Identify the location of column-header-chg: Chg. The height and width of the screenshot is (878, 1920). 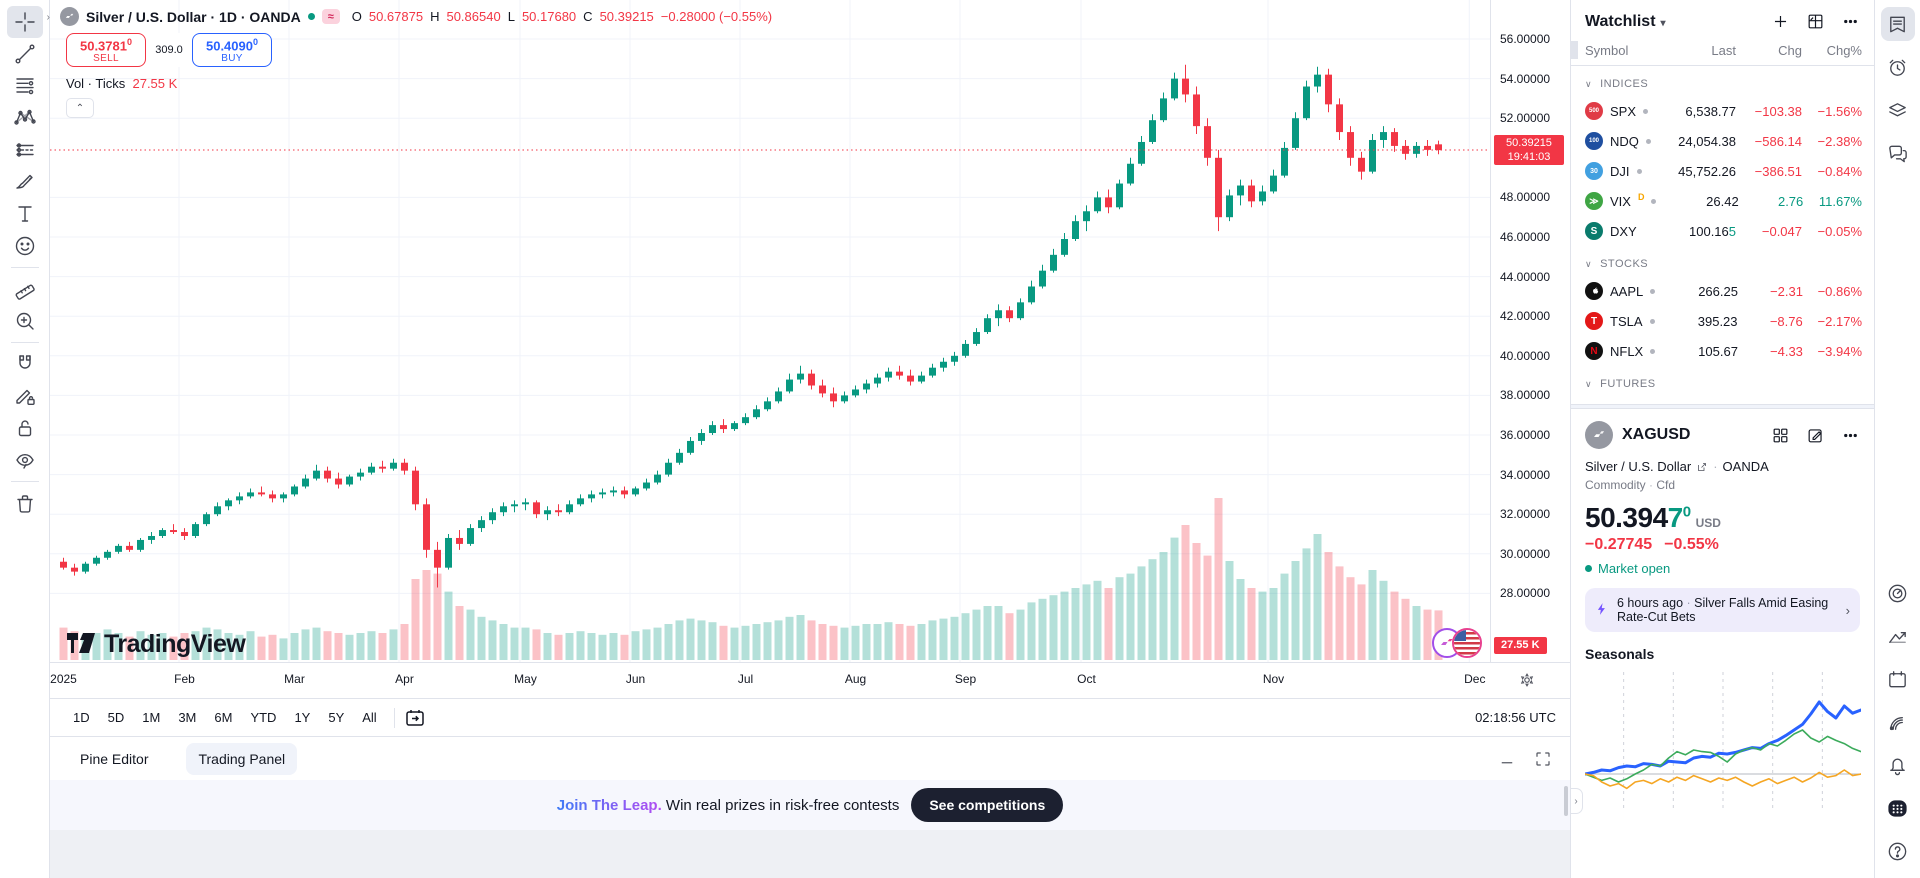
(1790, 50).